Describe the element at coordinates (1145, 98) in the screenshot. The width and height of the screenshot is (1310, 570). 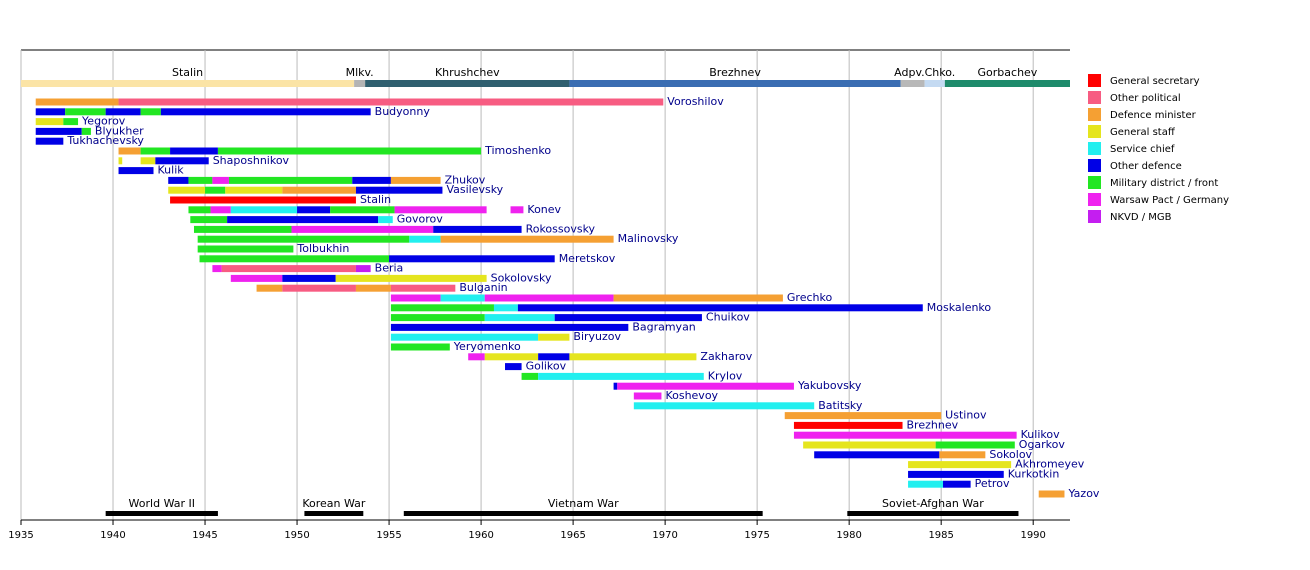
I see `legend-label: Other political` at that location.